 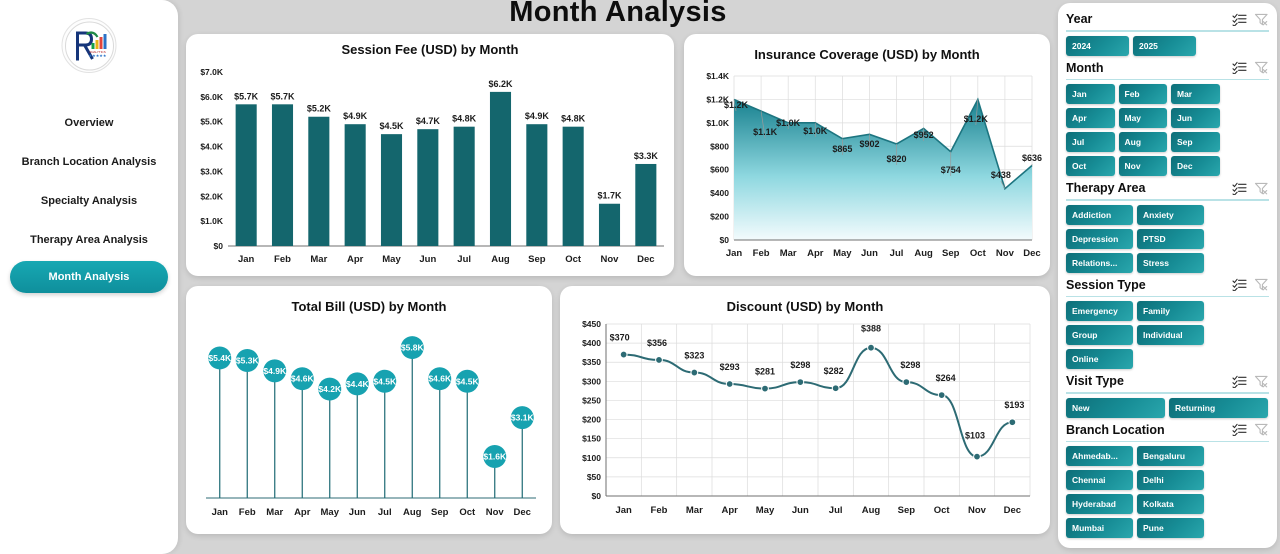 I want to click on filter-chip: Mar, so click(x=1195, y=94).